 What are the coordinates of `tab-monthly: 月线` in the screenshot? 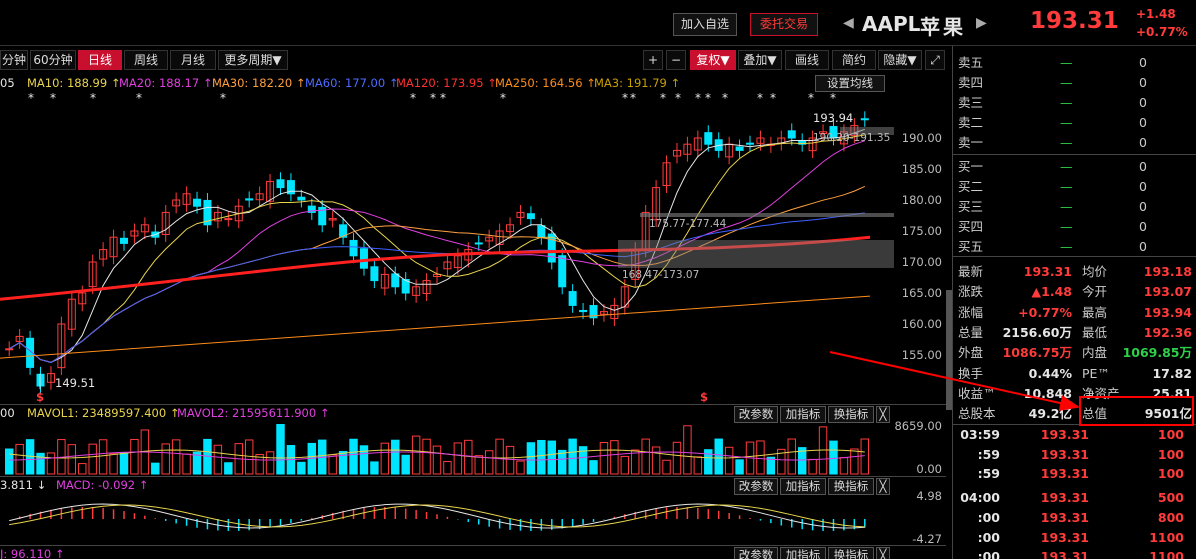 It's located at (193, 60).